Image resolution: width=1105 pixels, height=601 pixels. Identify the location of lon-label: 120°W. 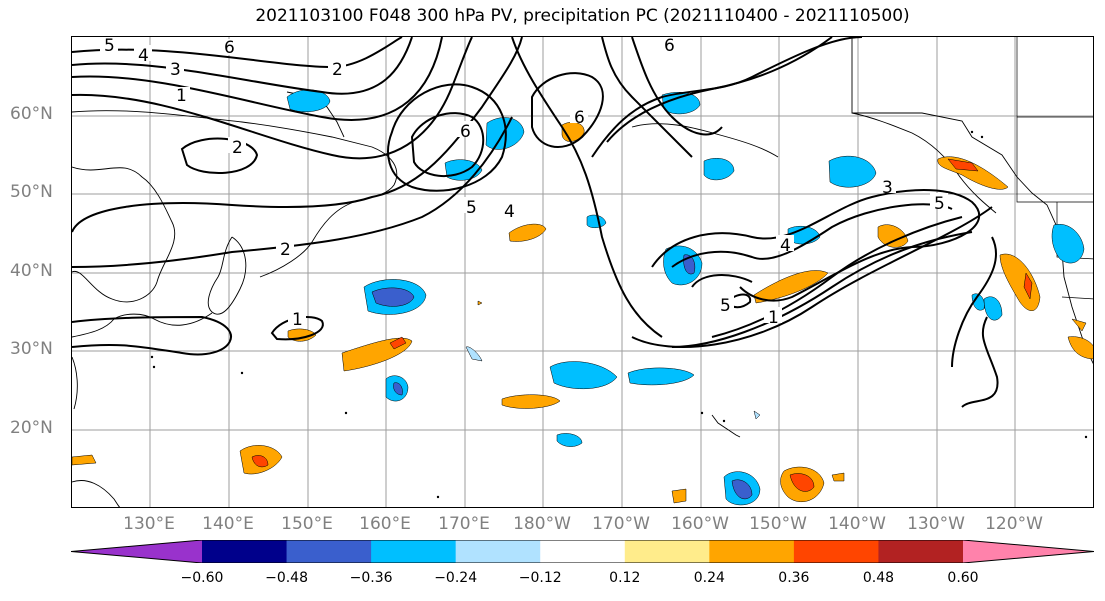
(1014, 524).